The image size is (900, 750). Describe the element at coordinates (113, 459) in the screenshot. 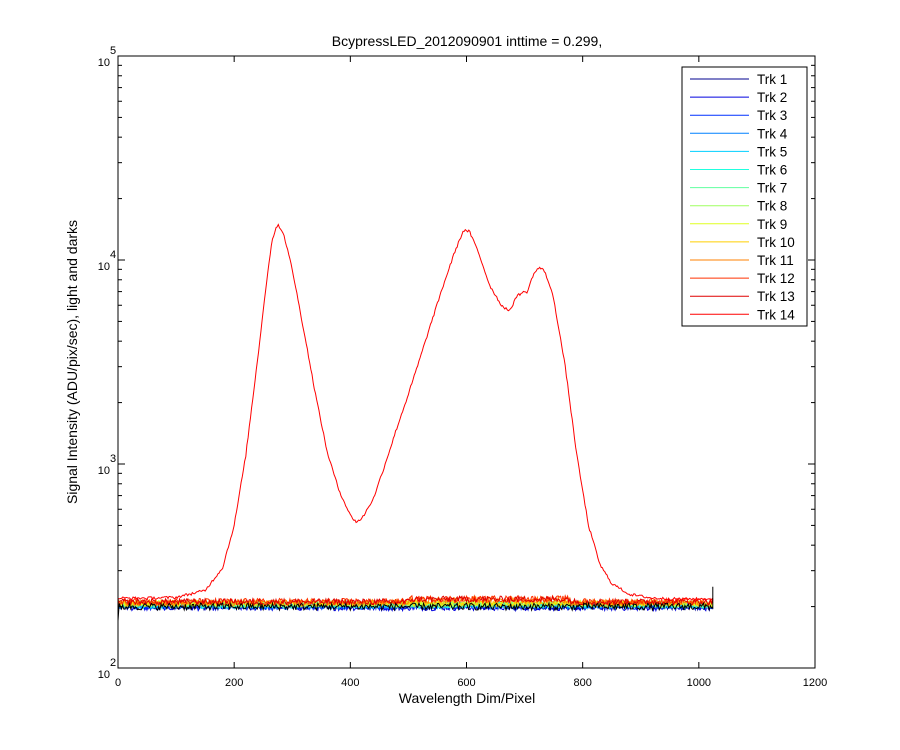

I see `y-tick-label-exponent: 3` at that location.